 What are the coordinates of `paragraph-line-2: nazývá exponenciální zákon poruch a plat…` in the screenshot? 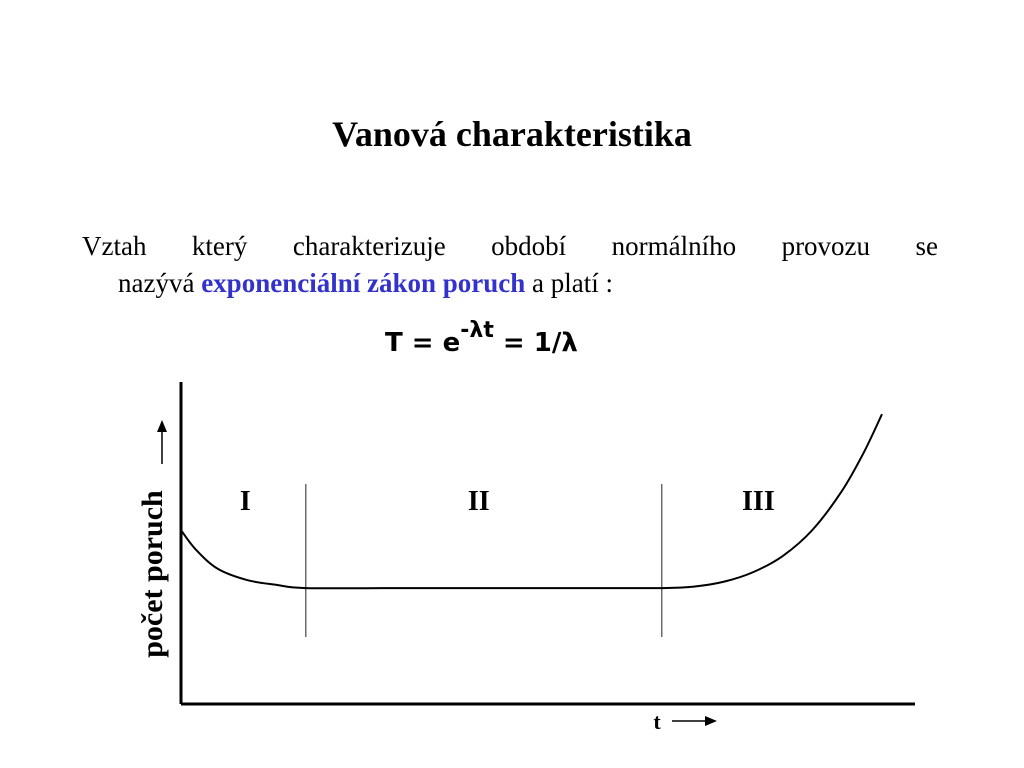 It's located at (510, 283).